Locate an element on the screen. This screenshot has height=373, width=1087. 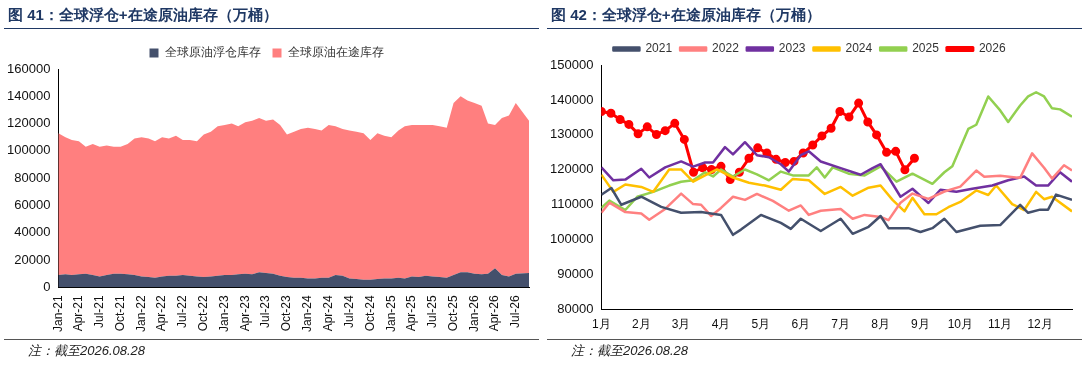
x-tick-label: 6月 is located at coordinates (801, 324).